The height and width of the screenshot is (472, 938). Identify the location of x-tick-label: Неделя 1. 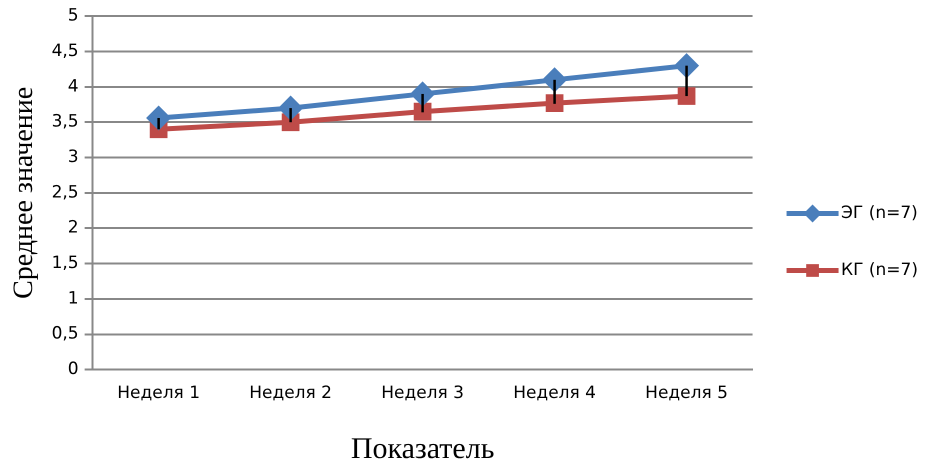
(158, 393).